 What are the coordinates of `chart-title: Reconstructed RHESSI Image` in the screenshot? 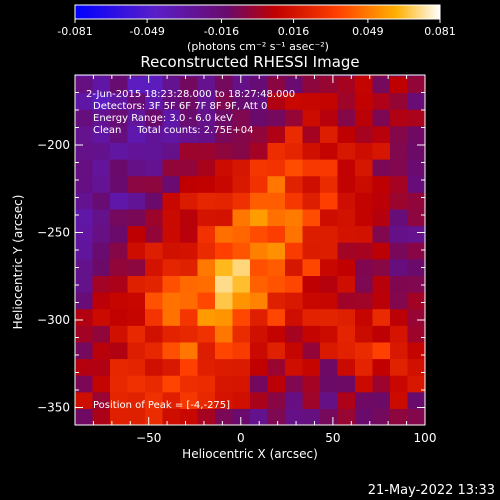 It's located at (249, 62).